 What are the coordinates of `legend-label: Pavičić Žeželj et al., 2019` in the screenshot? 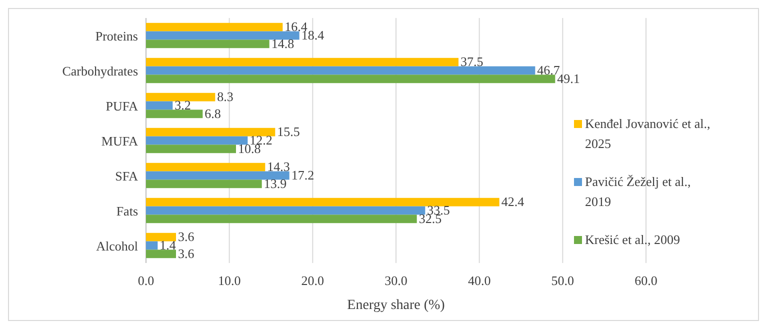 It's located at (638, 191).